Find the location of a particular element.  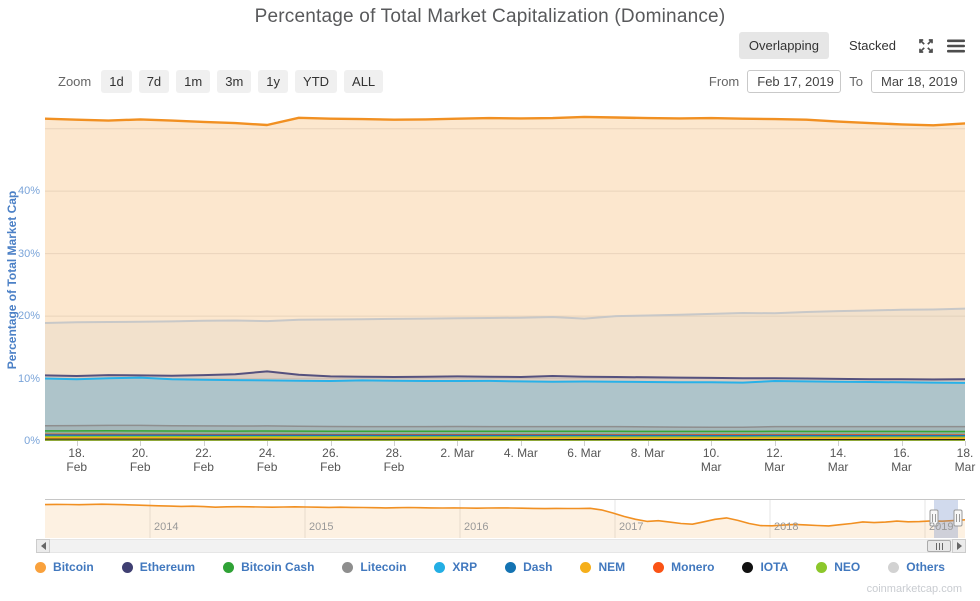

zoom-button-1d: 1d is located at coordinates (116, 81).